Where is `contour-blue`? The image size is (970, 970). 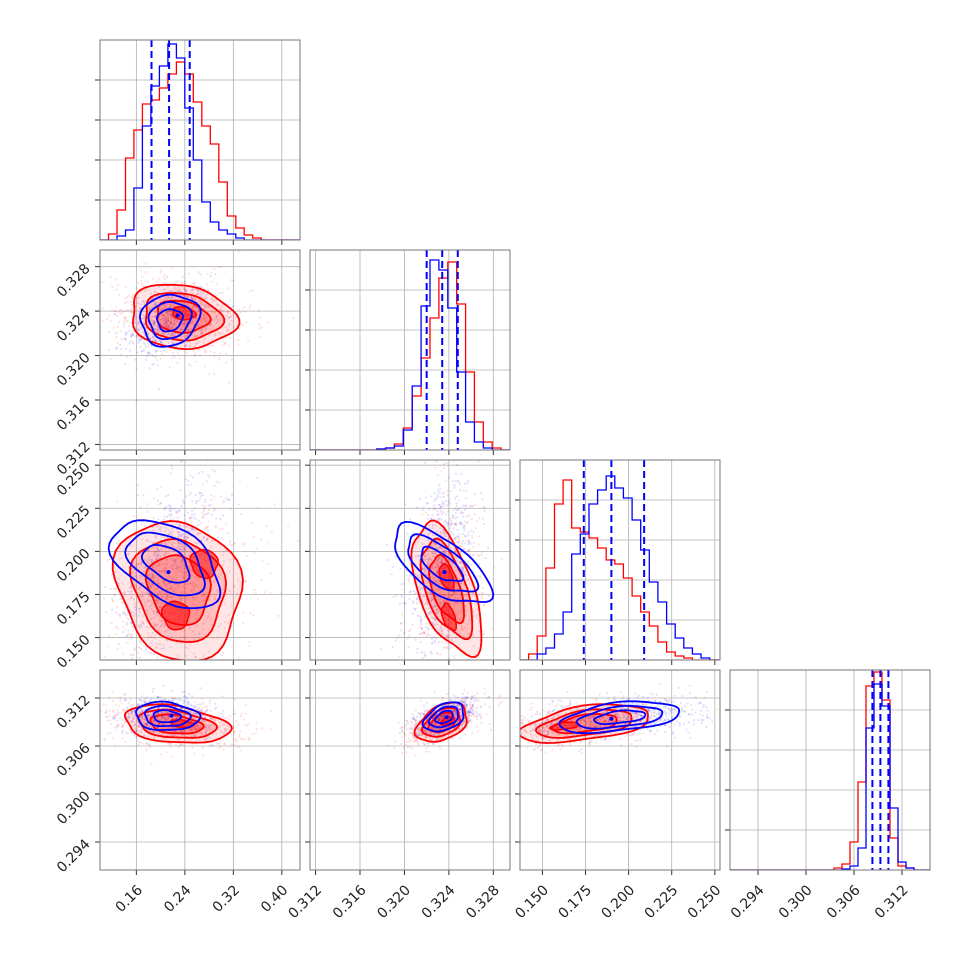
contour-blue is located at coordinates (170, 320).